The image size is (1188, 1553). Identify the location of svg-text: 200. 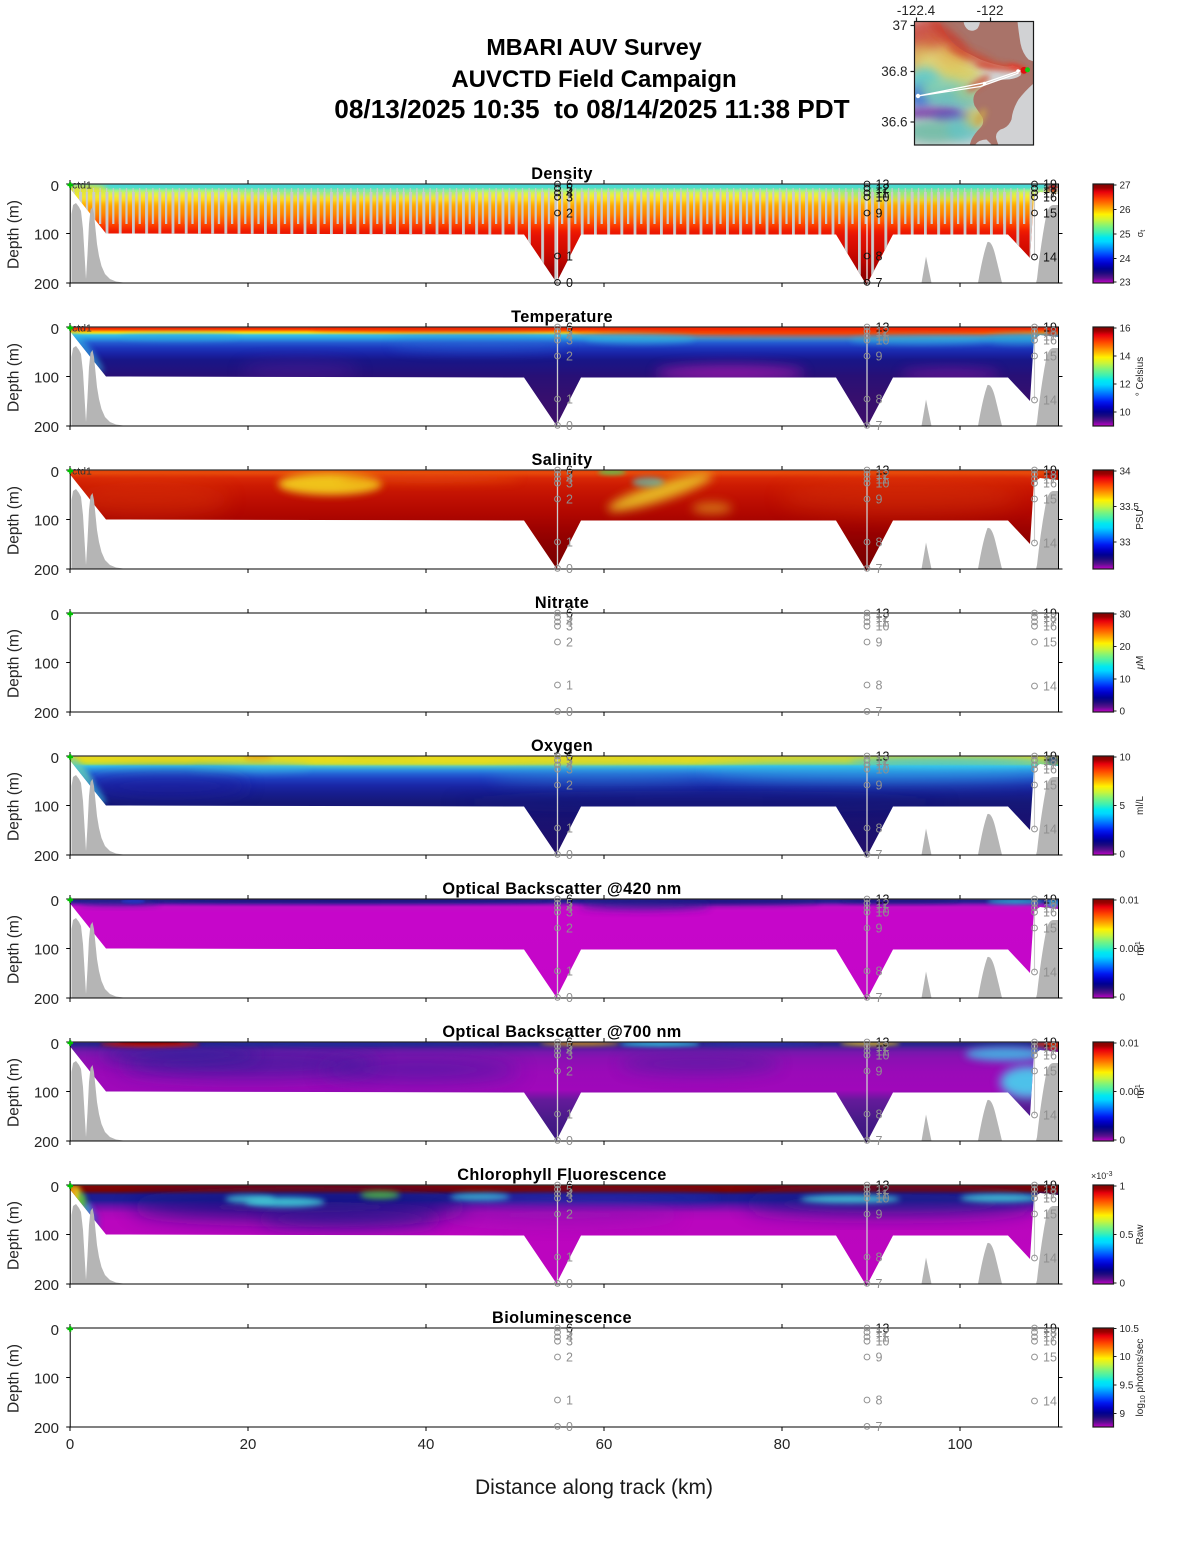
(46, 1142).